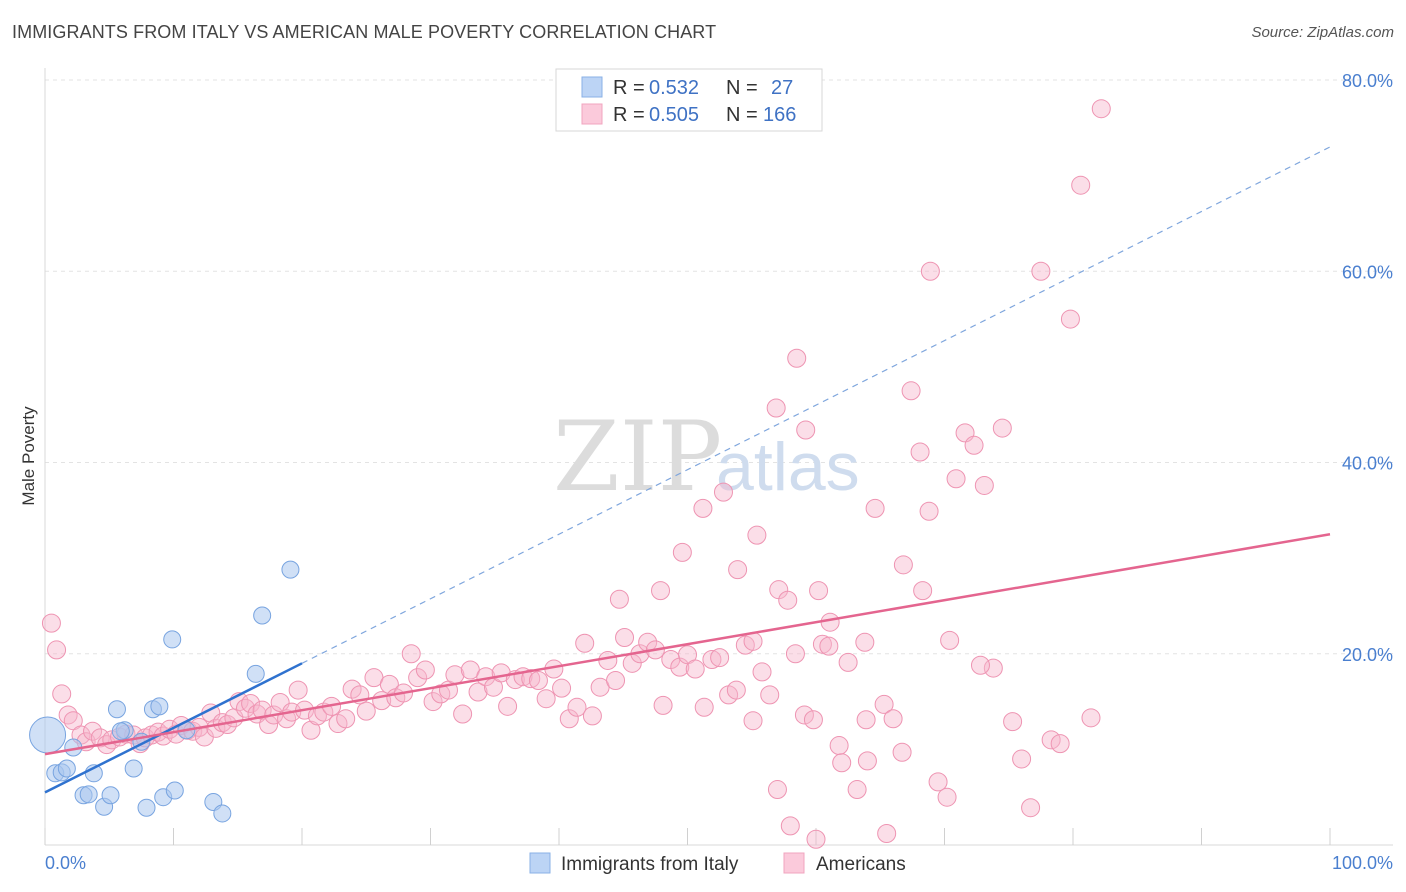  I want to click on watermark-zip: ZIP, so click(637, 457).